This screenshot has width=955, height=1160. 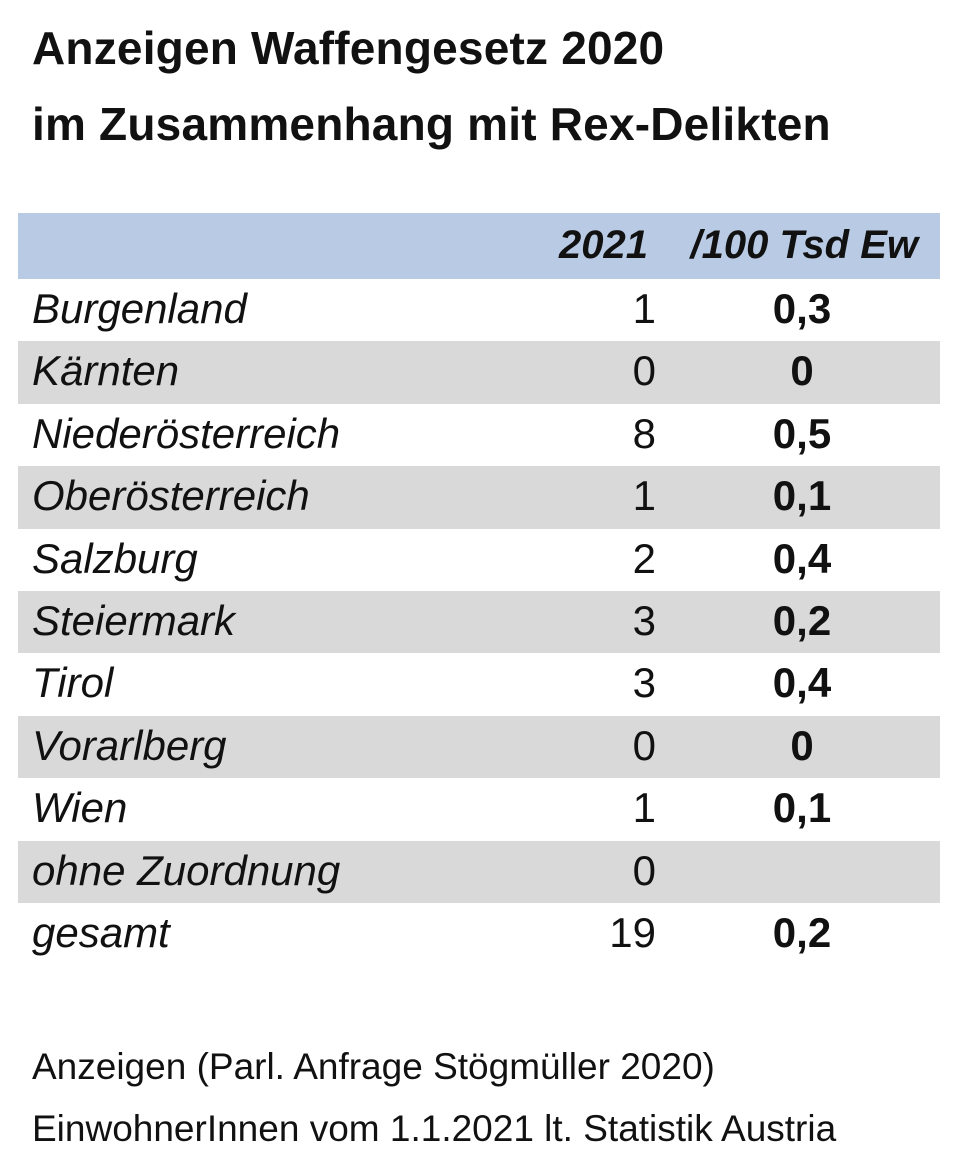 I want to click on table-row: Wien 1 0,1, so click(x=479, y=809).